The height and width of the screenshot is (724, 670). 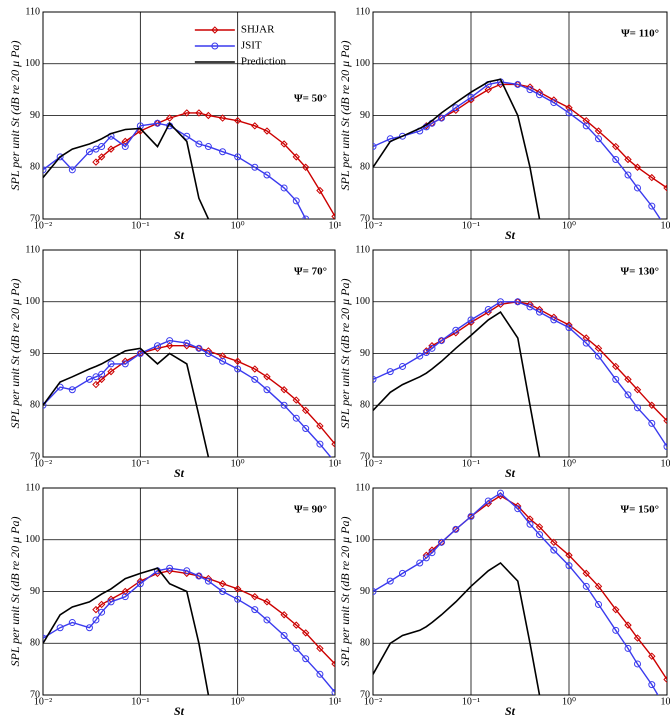 What do you see at coordinates (15, 353) in the screenshot?
I see `y-axis-label: SPL per unit St (dB re 20 μ Pa)` at bounding box center [15, 353].